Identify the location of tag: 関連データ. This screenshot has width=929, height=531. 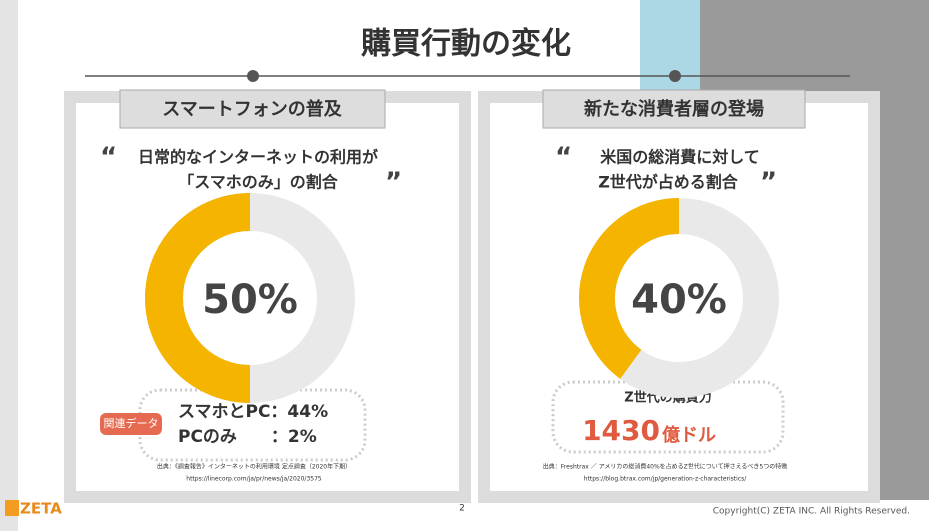
(131, 423).